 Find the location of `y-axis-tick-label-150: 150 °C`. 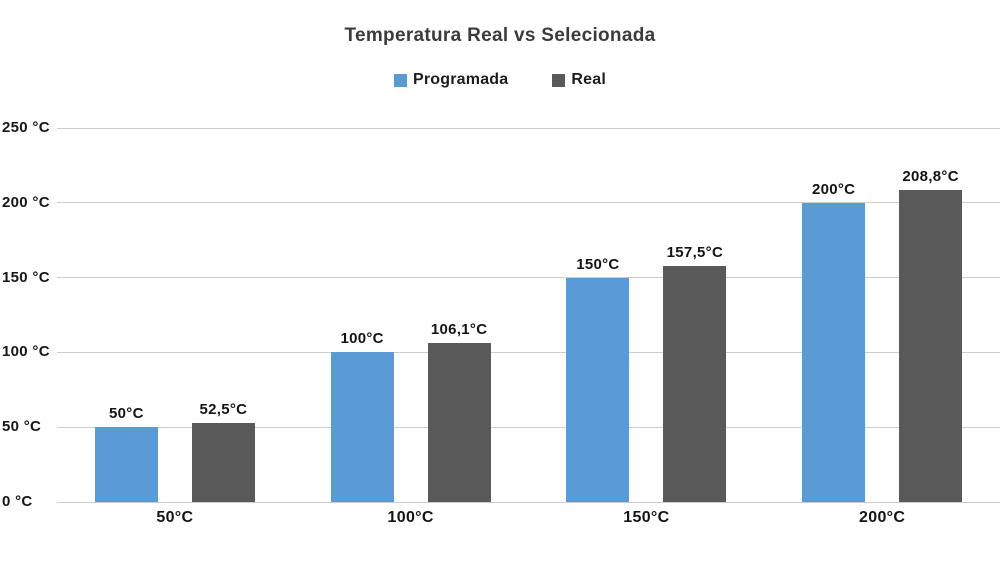

y-axis-tick-label-150: 150 °C is located at coordinates (26, 277).